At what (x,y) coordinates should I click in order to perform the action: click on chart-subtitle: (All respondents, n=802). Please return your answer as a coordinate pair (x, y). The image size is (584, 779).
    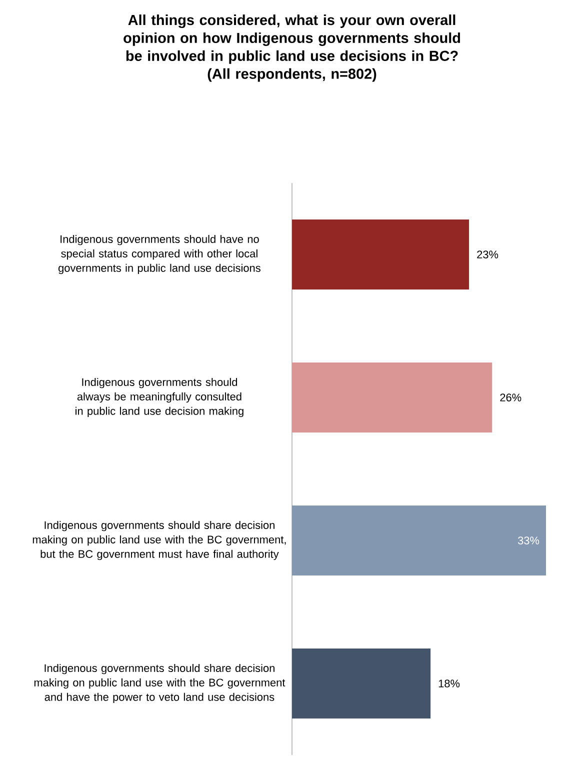
    Looking at the image, I should click on (292, 75).